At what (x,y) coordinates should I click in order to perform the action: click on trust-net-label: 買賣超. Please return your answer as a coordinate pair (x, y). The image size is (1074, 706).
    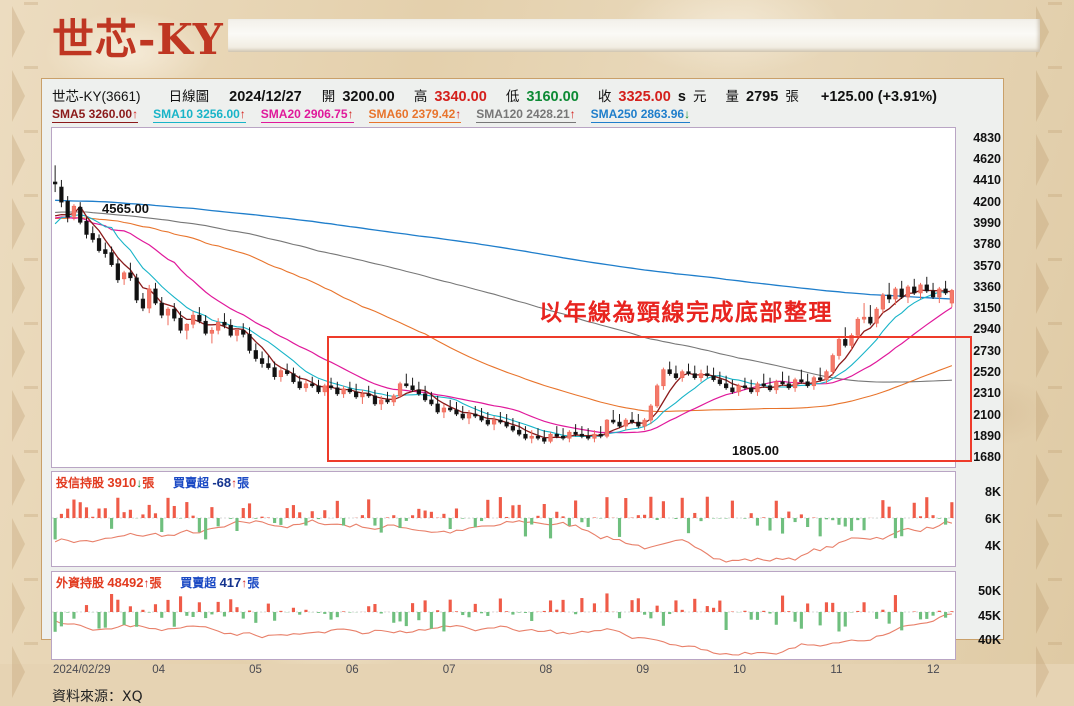
    Looking at the image, I should click on (191, 483).